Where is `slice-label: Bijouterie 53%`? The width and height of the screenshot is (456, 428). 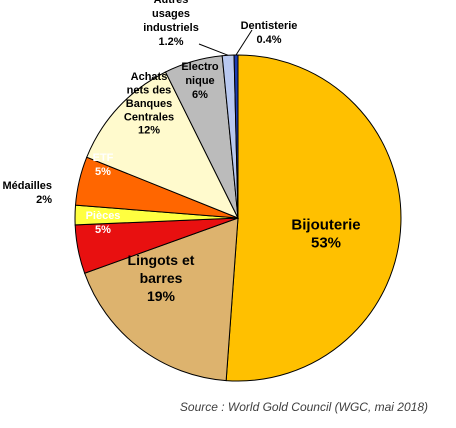
slice-label: Bijouterie 53% is located at coordinates (325, 233).